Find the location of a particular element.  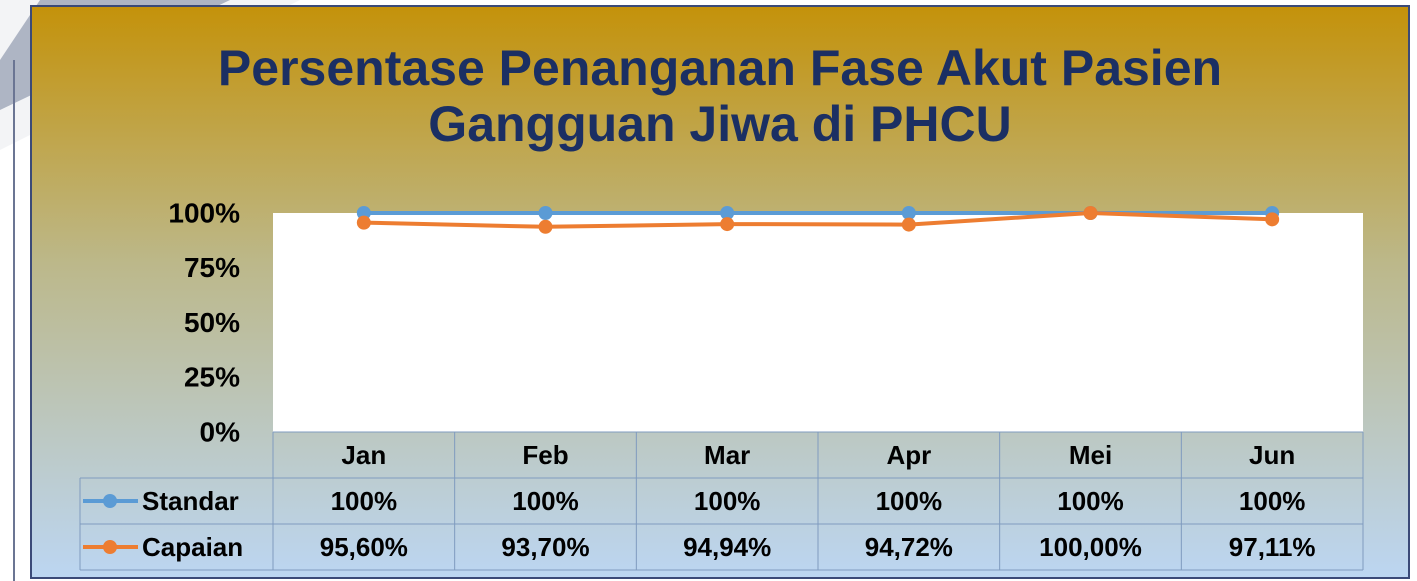

series-line is located at coordinates (818, 219).